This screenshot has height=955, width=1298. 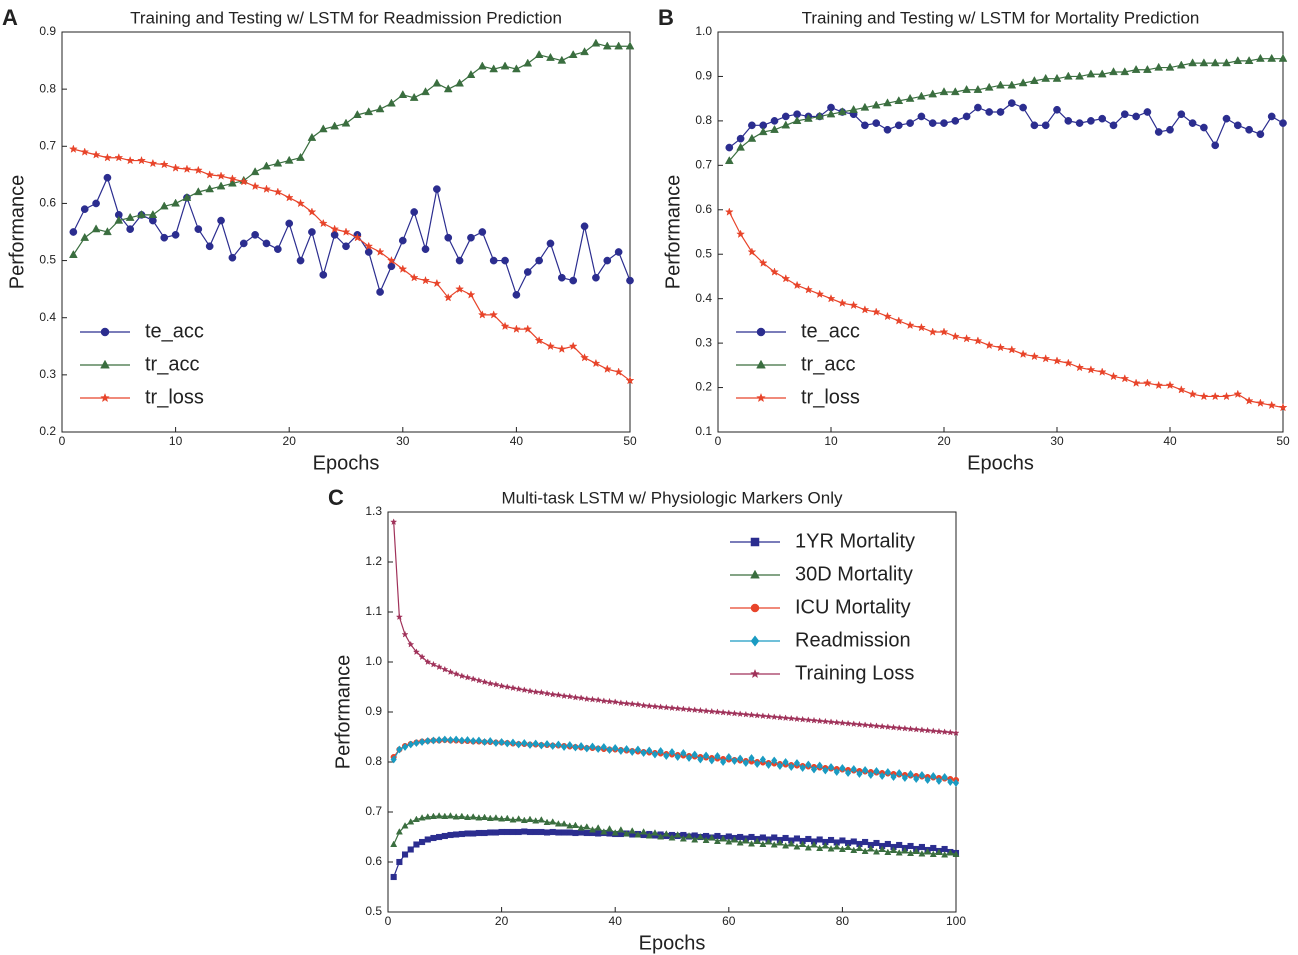 I want to click on x-tick-label: 20, so click(x=944, y=441).